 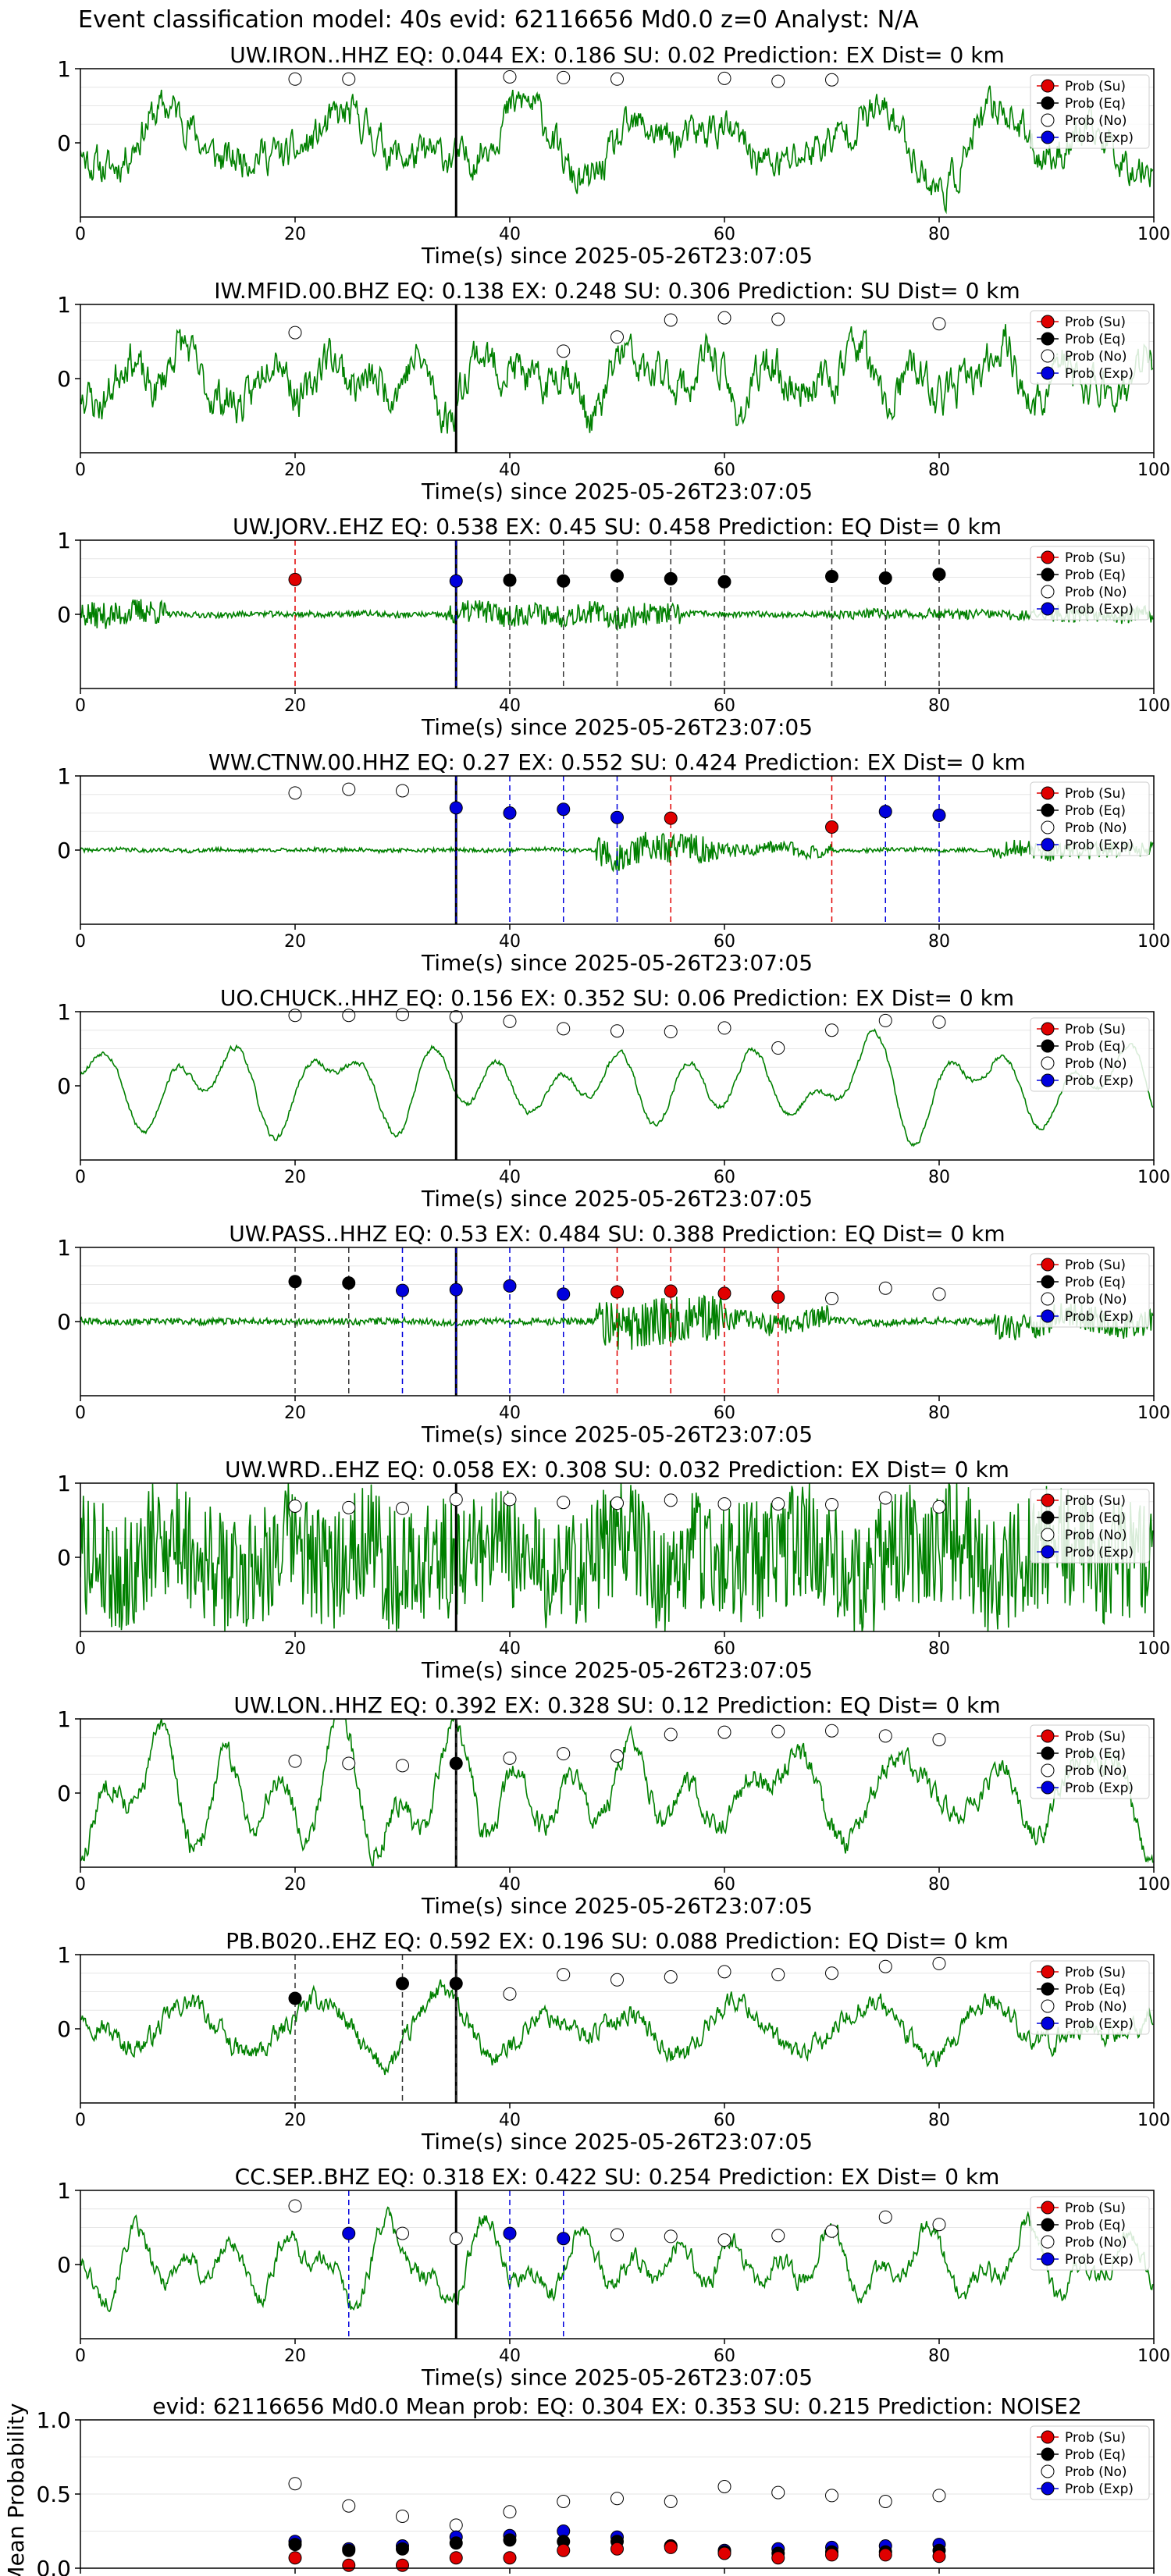 I want to click on panel-6-legend, so click(x=1090, y=1290).